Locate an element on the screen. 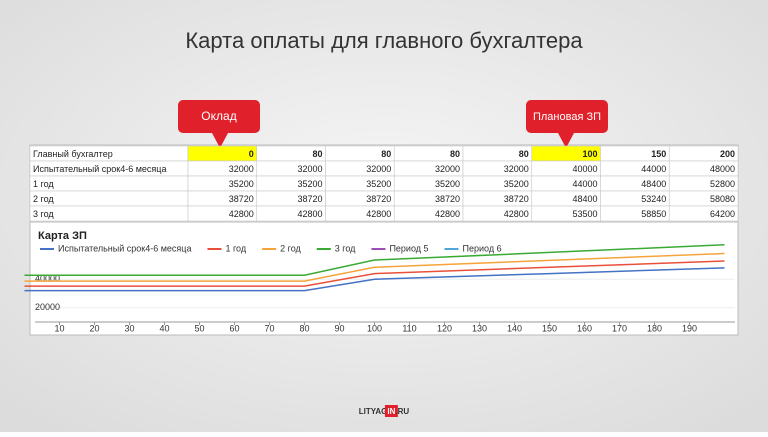 The width and height of the screenshot is (768, 437). cell-text: 64200 is located at coordinates (722, 214).